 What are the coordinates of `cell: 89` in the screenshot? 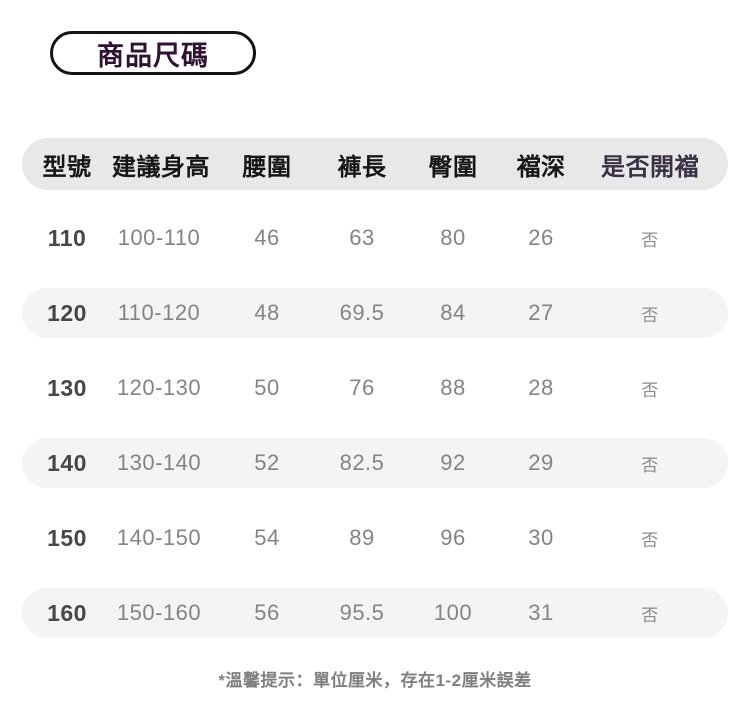 It's located at (362, 537).